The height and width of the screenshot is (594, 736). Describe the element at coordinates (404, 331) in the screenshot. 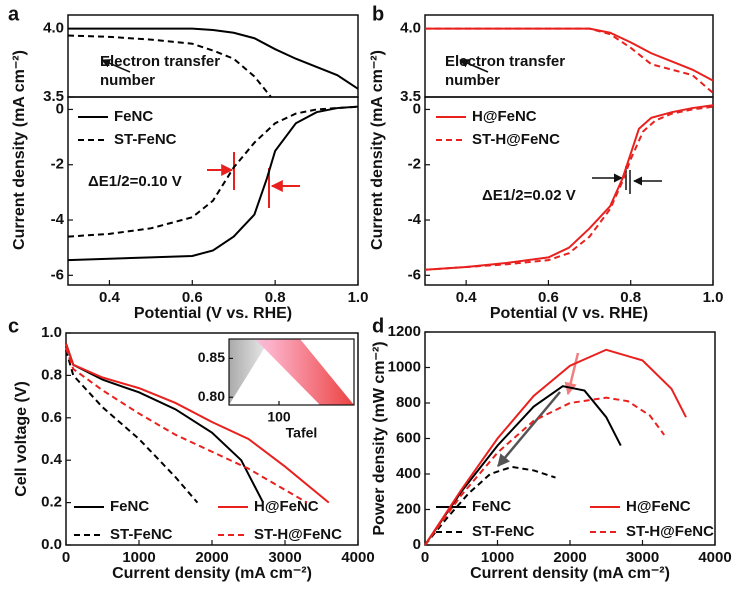

I see `y-tick-label: 1200` at that location.